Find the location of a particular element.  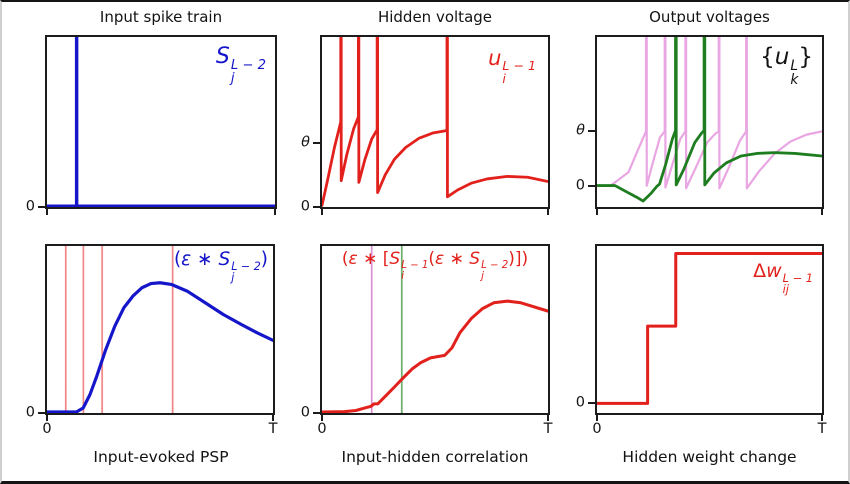

plot-area-hidden-weight-change is located at coordinates (709, 329).